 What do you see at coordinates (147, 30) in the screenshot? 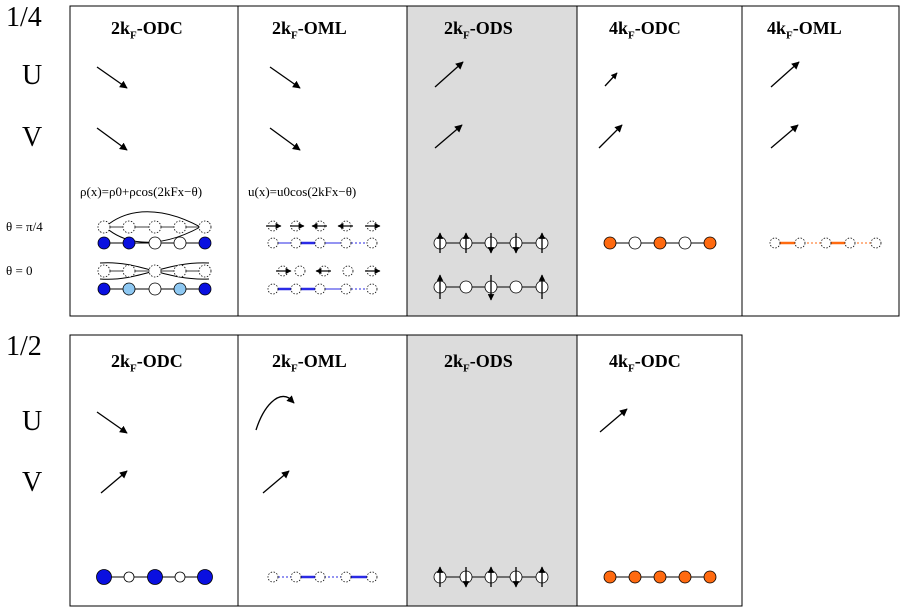
I see `top-col-title-2kf-odc: 2kF-ODC` at bounding box center [147, 30].